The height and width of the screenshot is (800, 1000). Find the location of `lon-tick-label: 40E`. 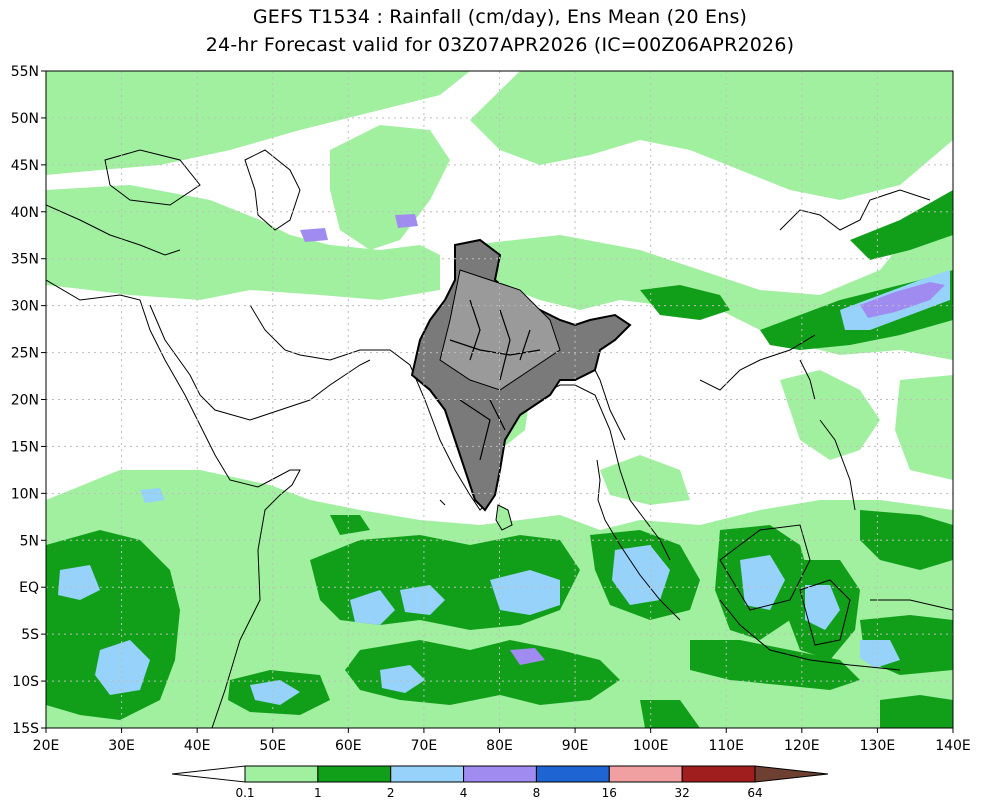

lon-tick-label: 40E is located at coordinates (197, 746).